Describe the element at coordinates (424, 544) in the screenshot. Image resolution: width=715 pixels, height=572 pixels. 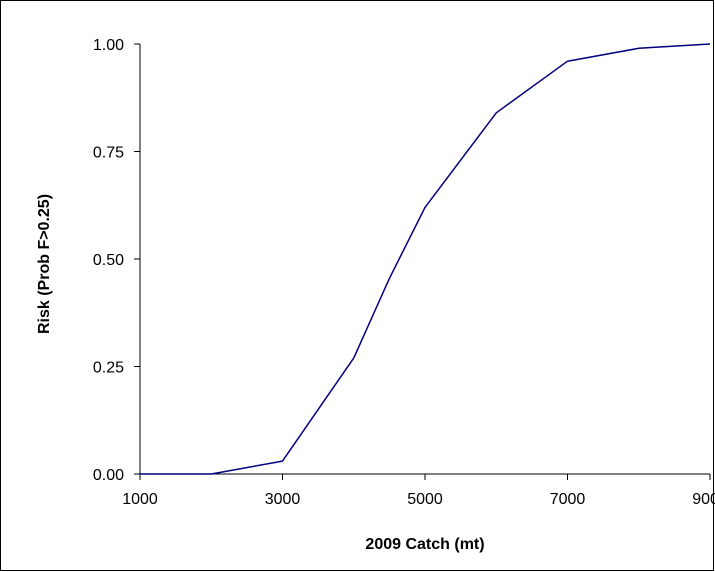
I see `x-axis-title: 2009 Catch (mt)` at that location.